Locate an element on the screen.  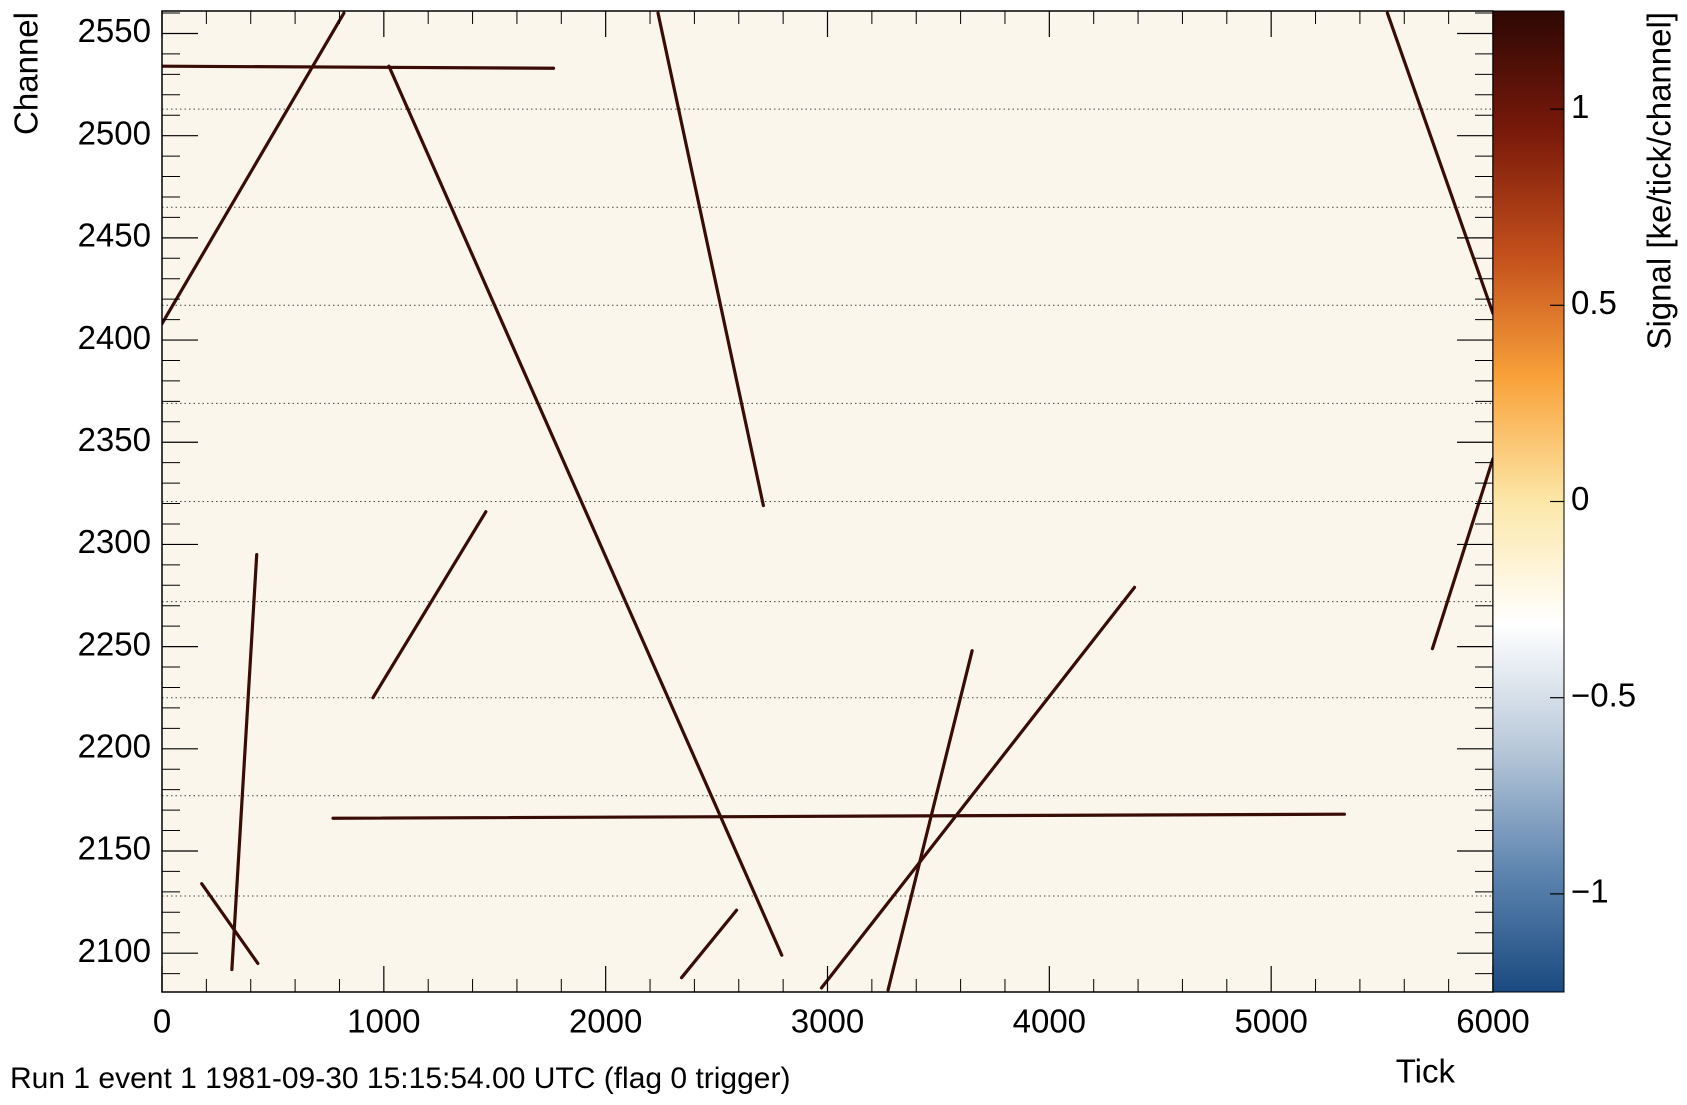
colorbar-title: Signal [ke/tick/channel] is located at coordinates (1659, 181).